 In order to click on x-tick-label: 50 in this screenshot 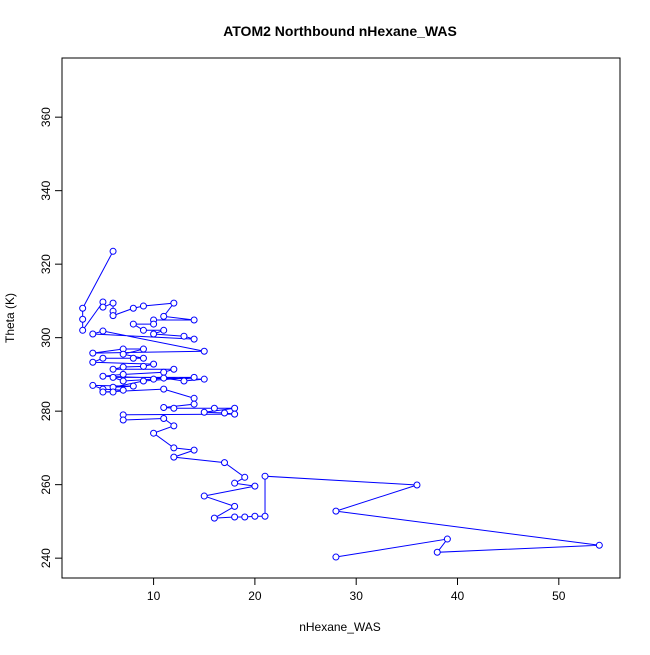, I will do `click(559, 596)`.